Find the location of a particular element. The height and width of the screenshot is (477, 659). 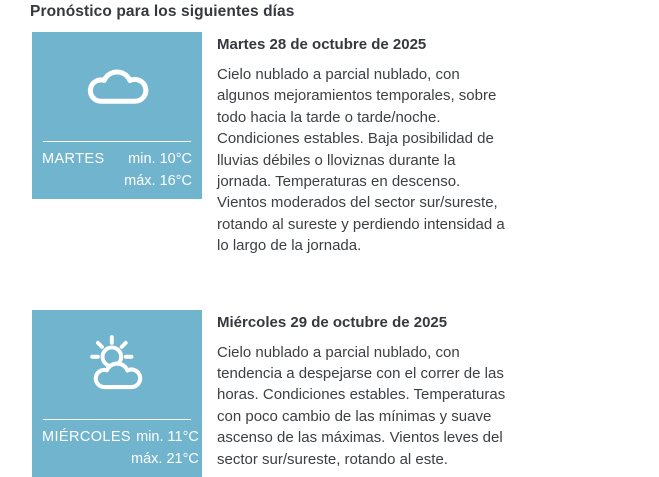

sun-cloud-icon is located at coordinates (116, 362).